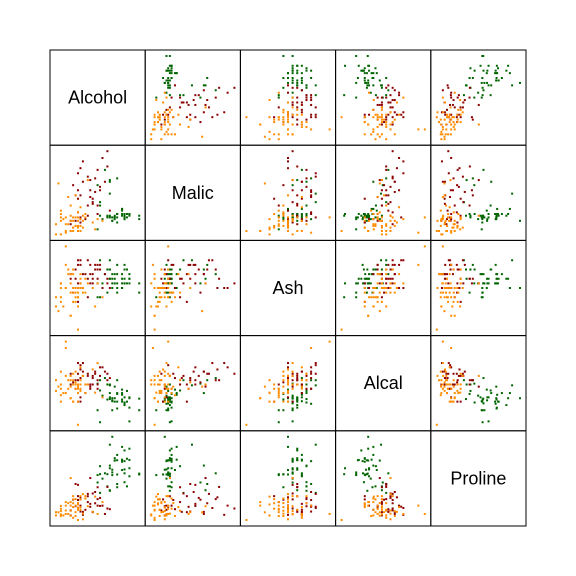 This screenshot has height=576, width=576. What do you see at coordinates (383, 383) in the screenshot?
I see `variable-label: Alcal` at bounding box center [383, 383].